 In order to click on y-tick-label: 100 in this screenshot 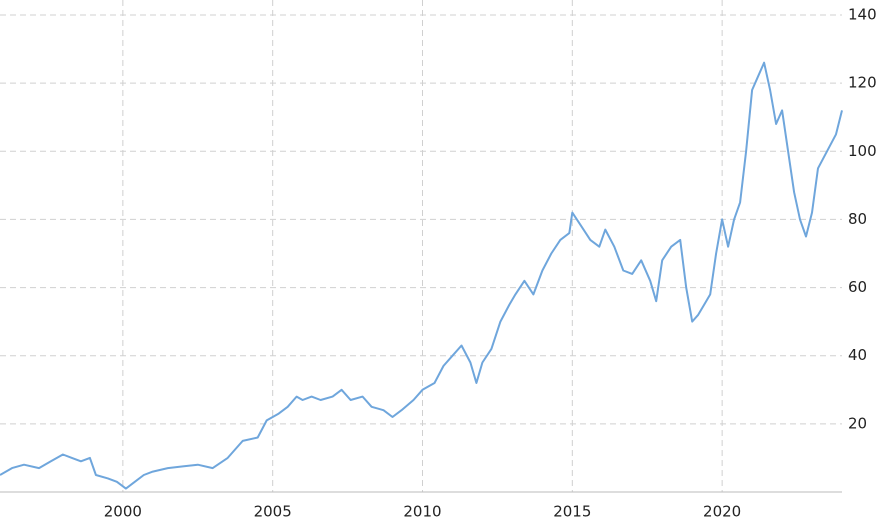, I will do `click(862, 151)`.